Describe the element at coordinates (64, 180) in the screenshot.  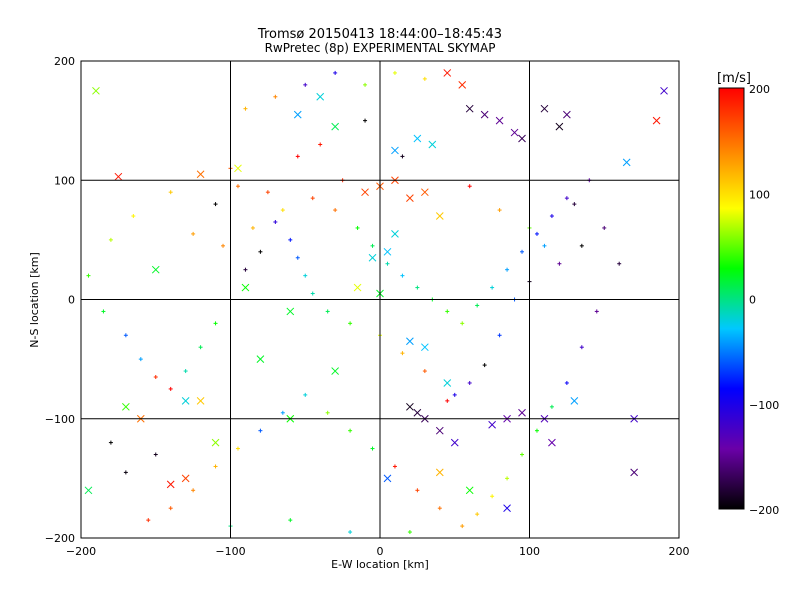
I see `y-tick-label: 100` at that location.